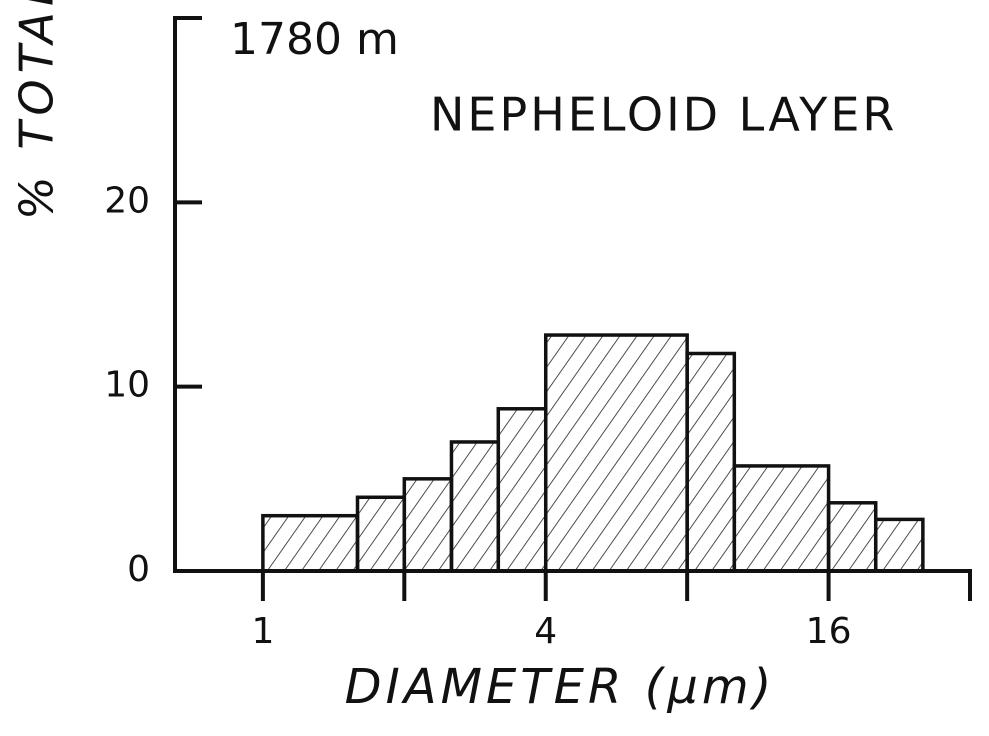  What do you see at coordinates (545, 631) in the screenshot?
I see `x-tick-label: 4` at bounding box center [545, 631].